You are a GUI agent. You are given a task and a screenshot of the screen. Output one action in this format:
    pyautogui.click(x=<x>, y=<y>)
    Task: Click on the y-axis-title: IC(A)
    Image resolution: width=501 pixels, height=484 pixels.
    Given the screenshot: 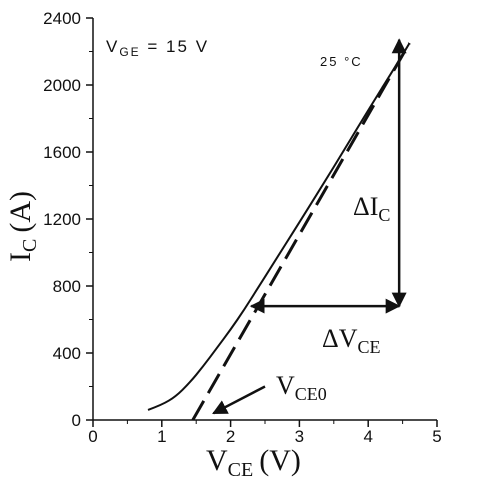 What is the action you would take?
    pyautogui.click(x=22, y=226)
    